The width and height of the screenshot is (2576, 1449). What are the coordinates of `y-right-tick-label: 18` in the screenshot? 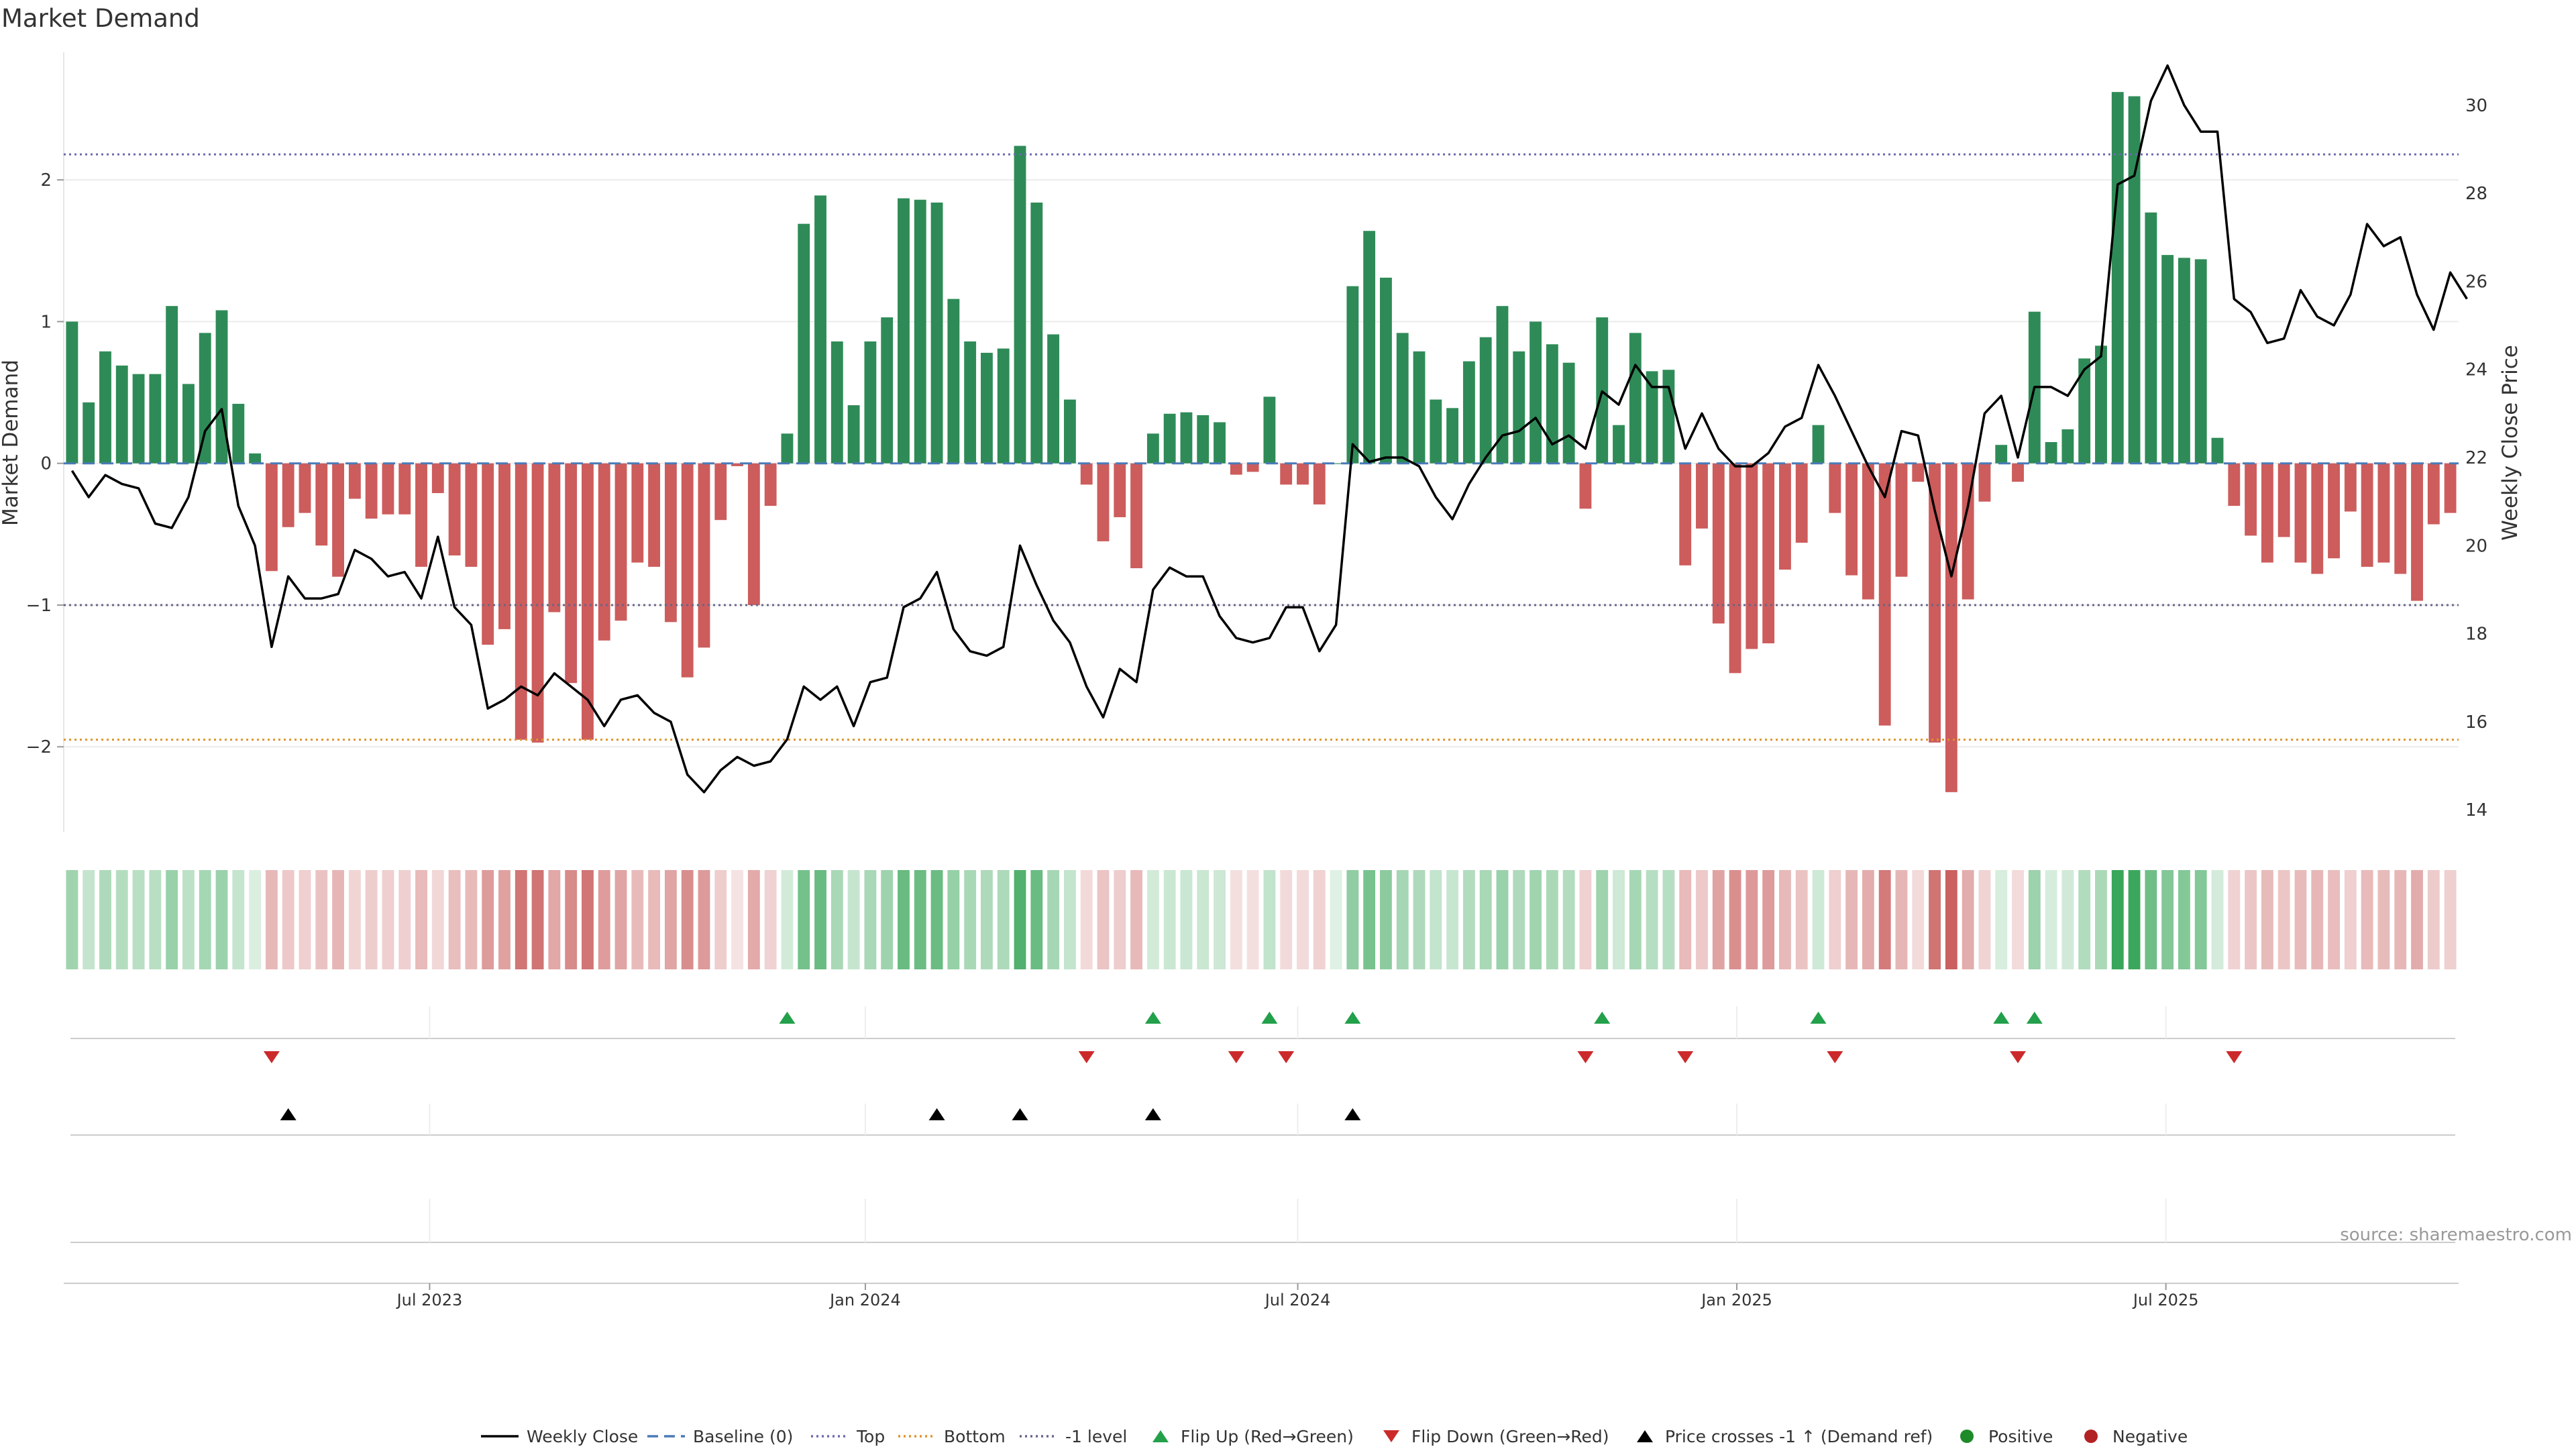 It's located at (2476, 635).